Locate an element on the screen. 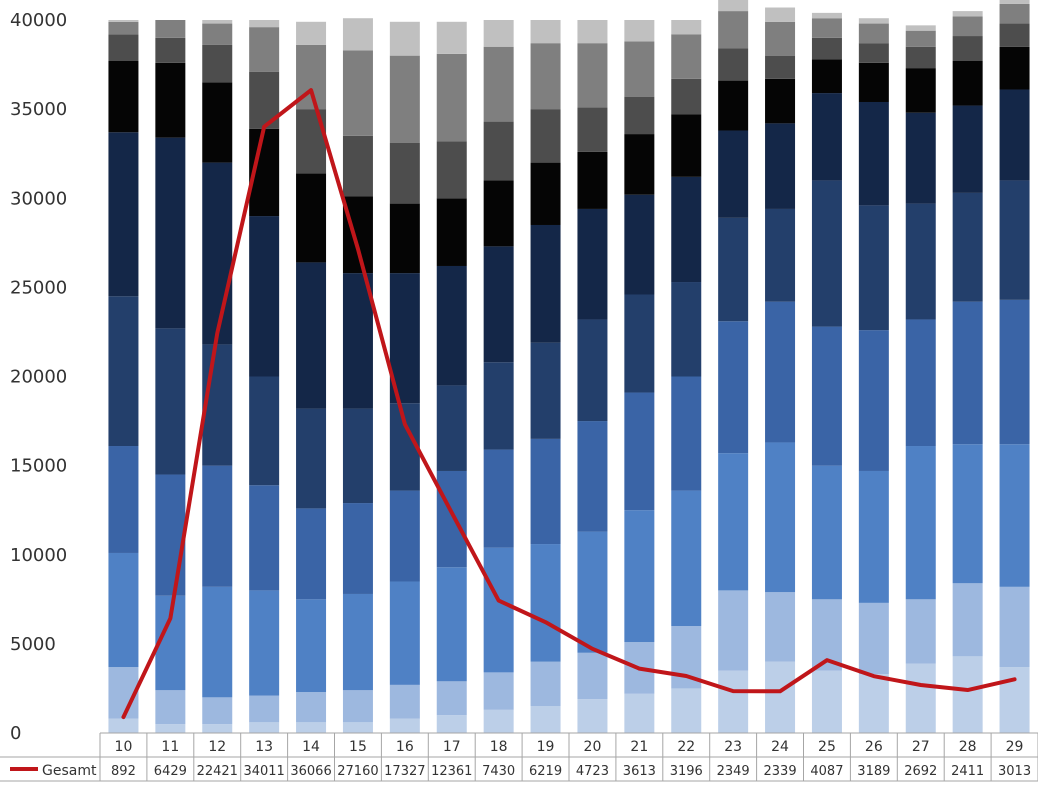 This screenshot has width=1038, height=795. x-tick-label: 16 is located at coordinates (405, 747).